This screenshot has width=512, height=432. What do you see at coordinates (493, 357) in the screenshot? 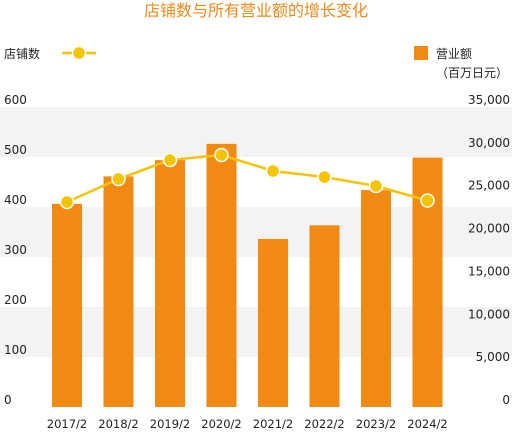
I see `right-tick-label: 5,000` at bounding box center [493, 357].